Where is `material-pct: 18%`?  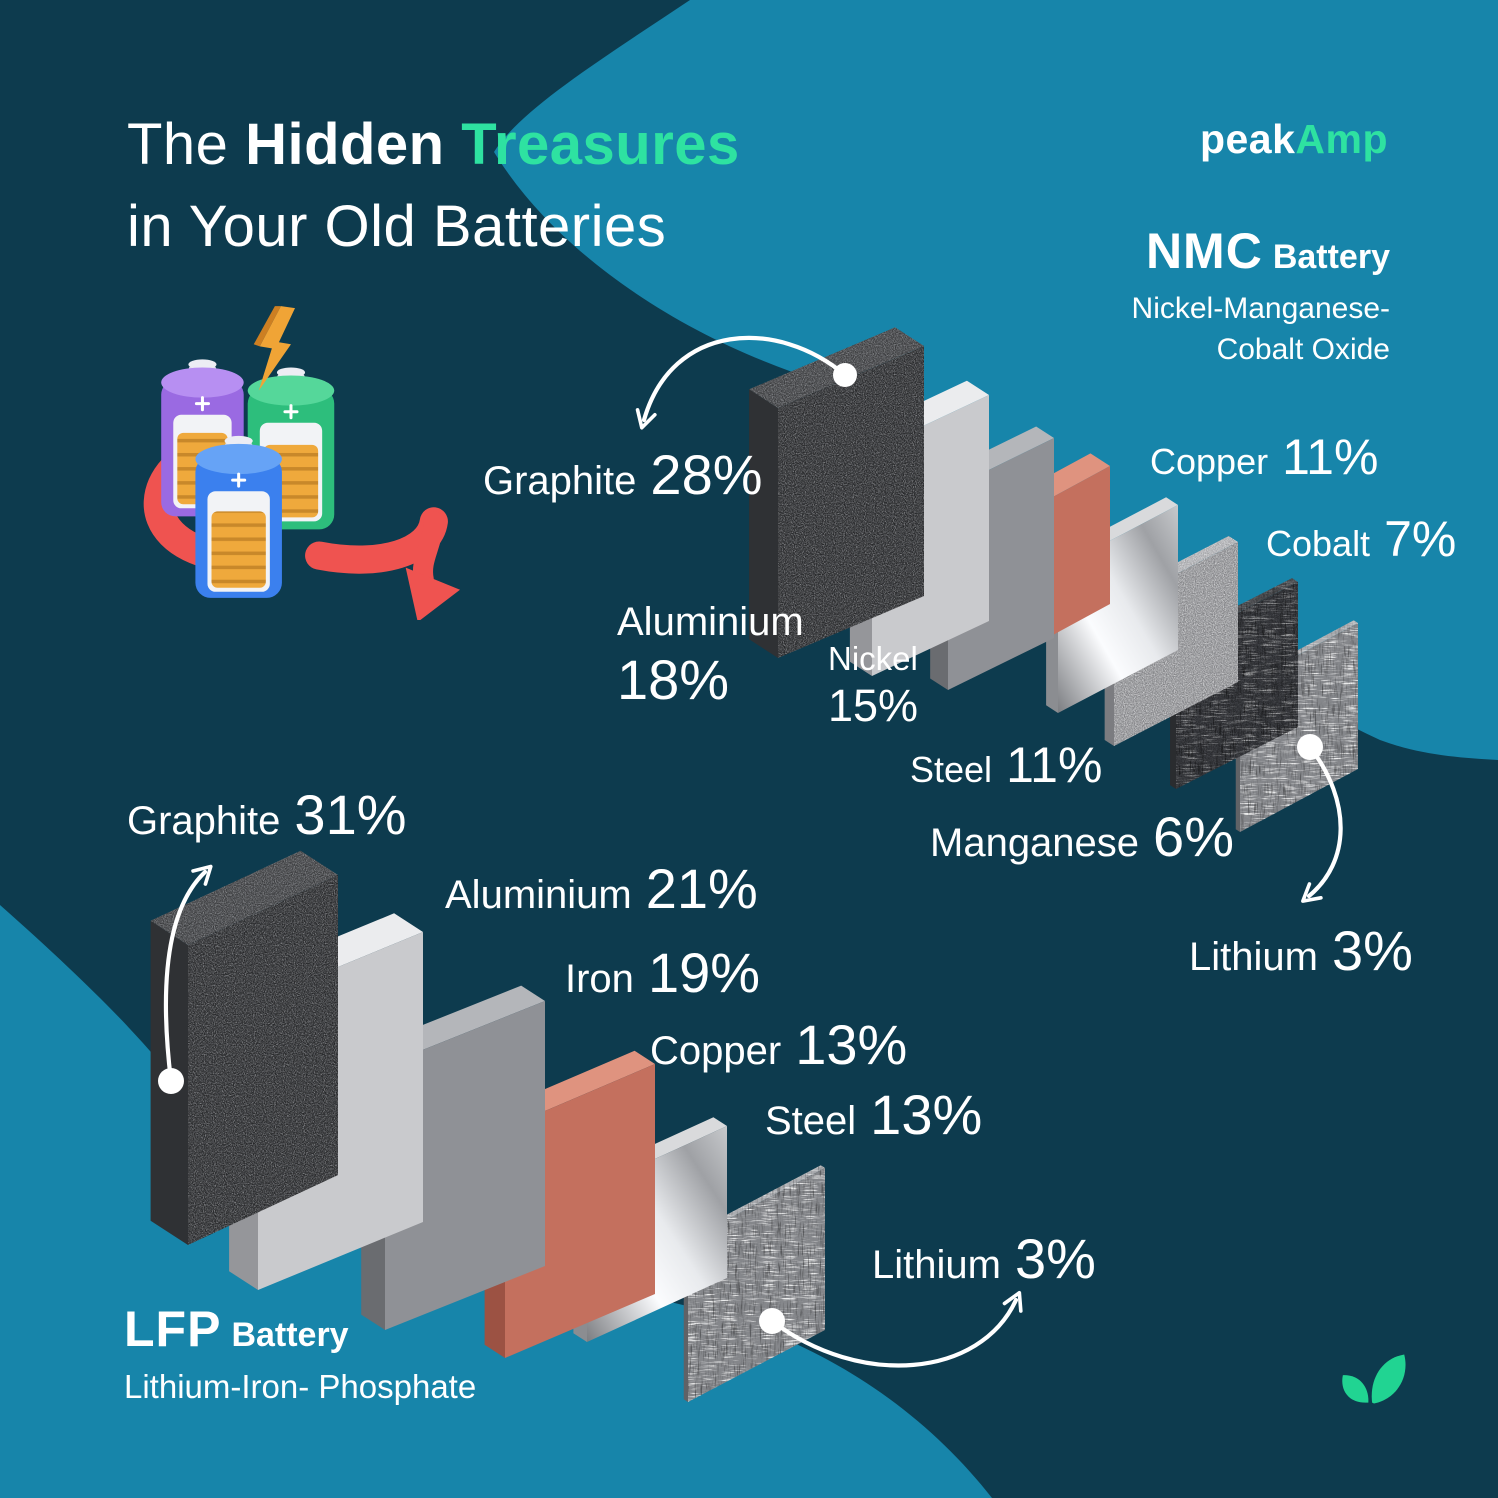 material-pct: 18% is located at coordinates (673, 679).